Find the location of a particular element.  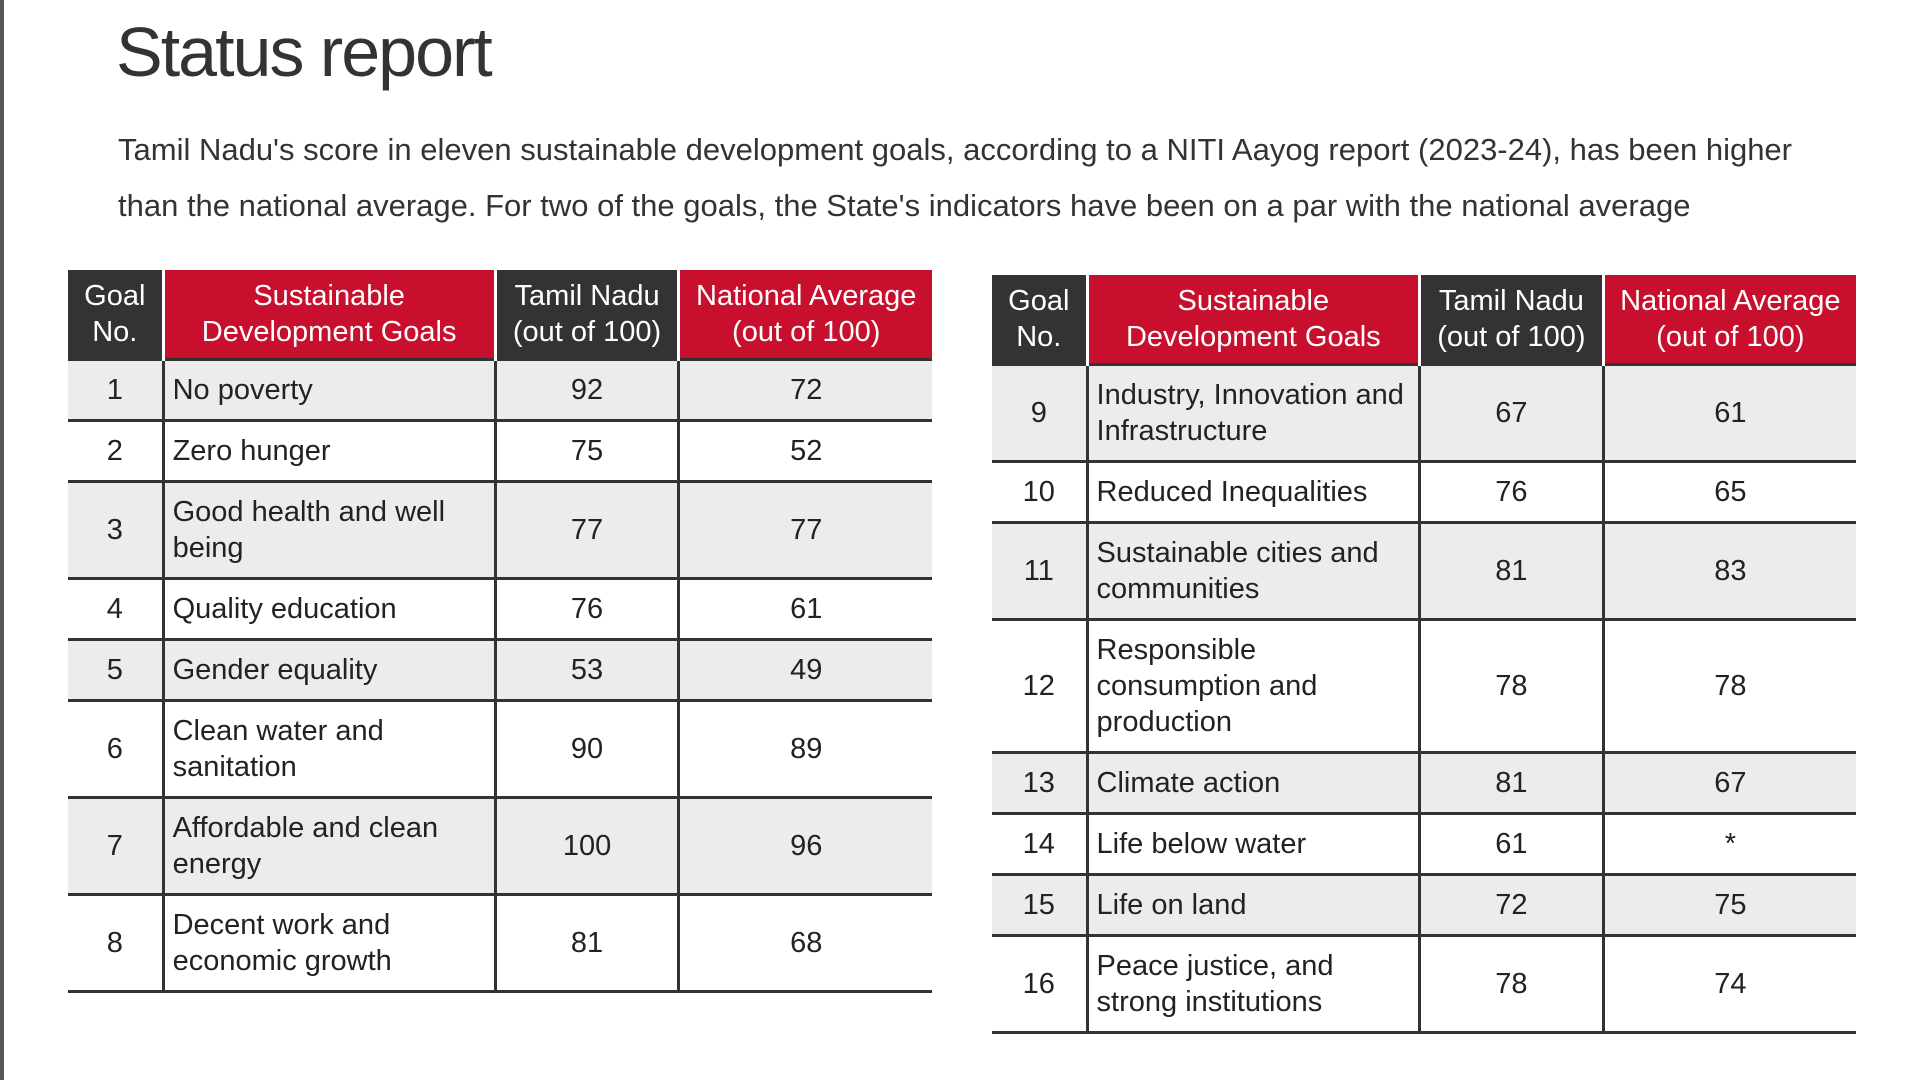

goal-name: Decent work and economic growth is located at coordinates (328, 943).